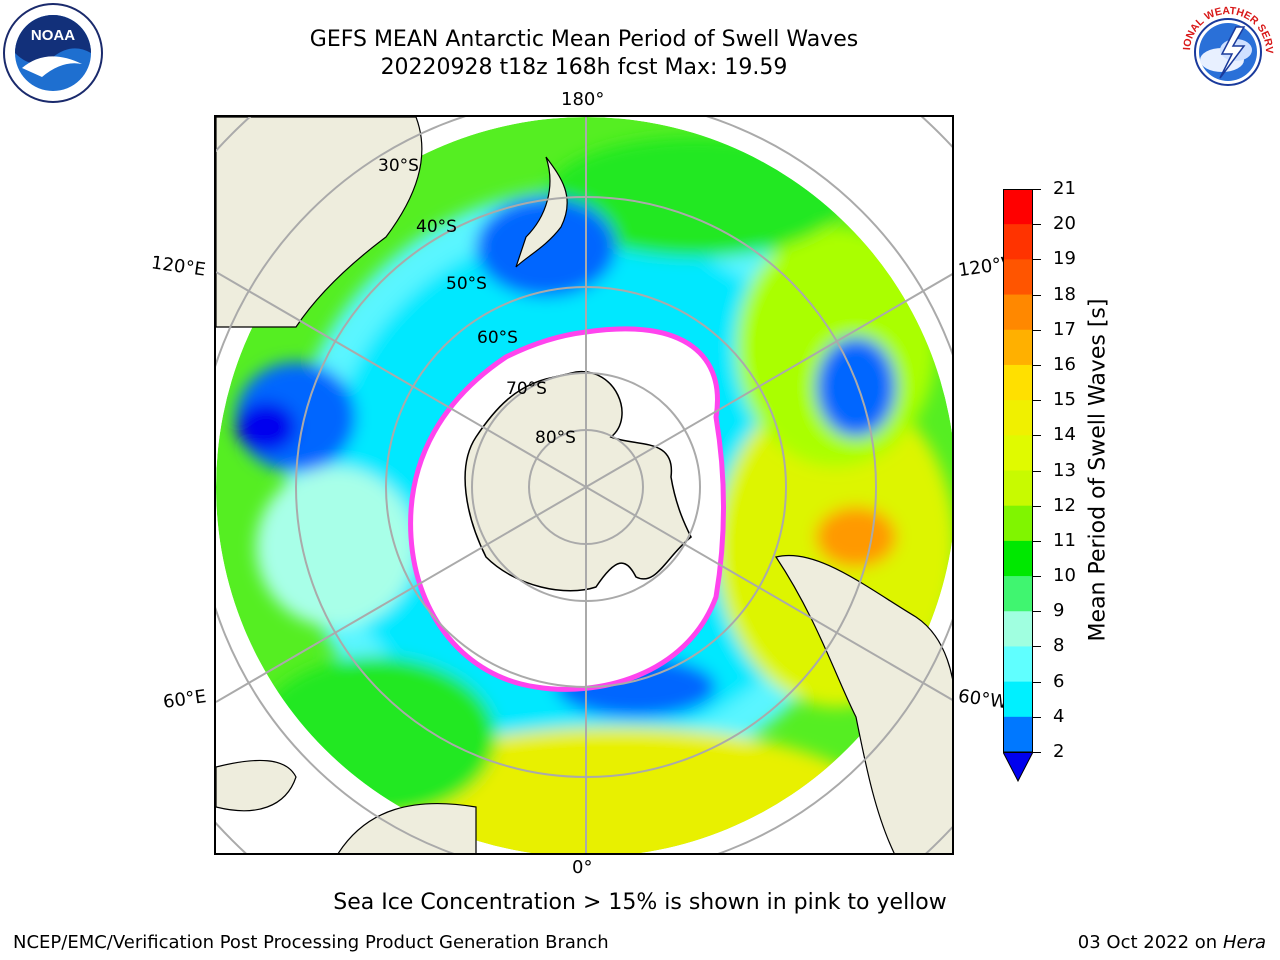 The height and width of the screenshot is (960, 1280). Describe the element at coordinates (1244, 942) in the screenshot. I see `footer-host: Hera` at that location.